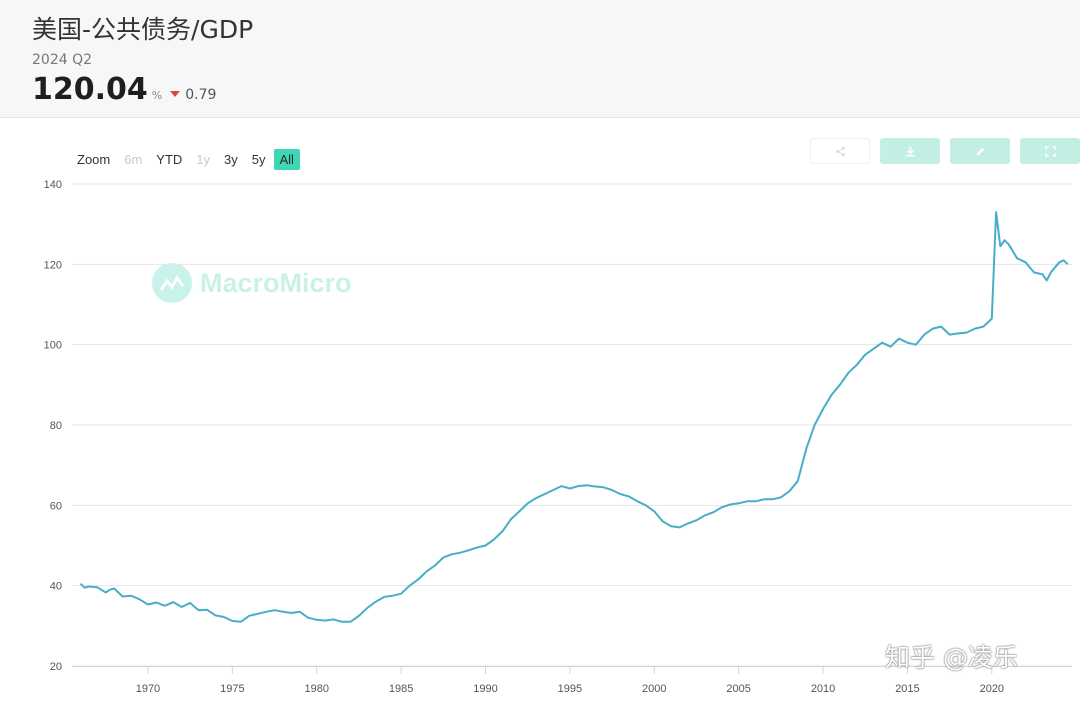 This screenshot has width=1080, height=702. I want to click on zoom-selector: Zoom 6m YTD 1y 3y 5y All, so click(189, 159).